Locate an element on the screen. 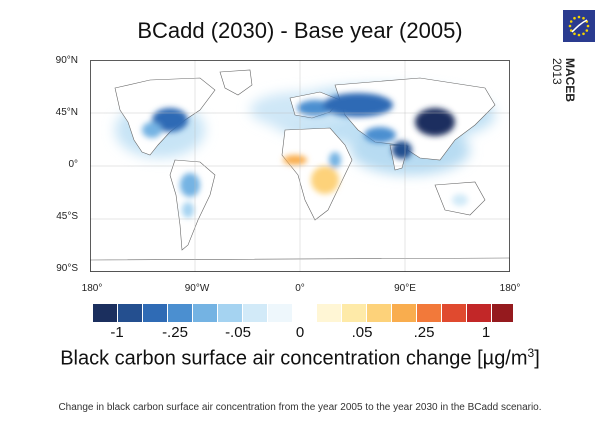  lon-label-180w: 180° is located at coordinates (92, 288).